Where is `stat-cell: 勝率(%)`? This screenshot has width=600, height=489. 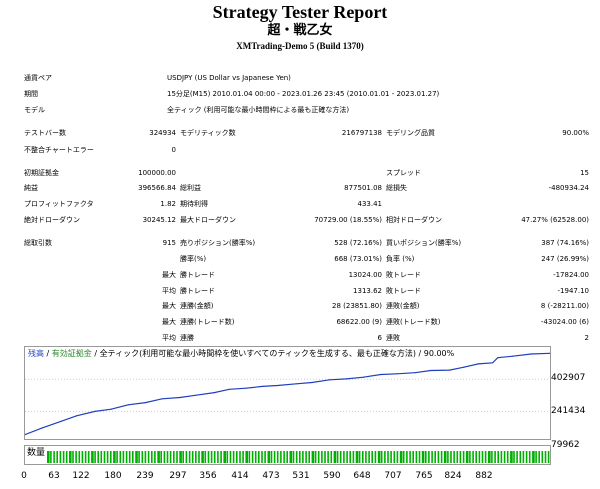
stat-cell: 勝率(%) is located at coordinates (193, 259).